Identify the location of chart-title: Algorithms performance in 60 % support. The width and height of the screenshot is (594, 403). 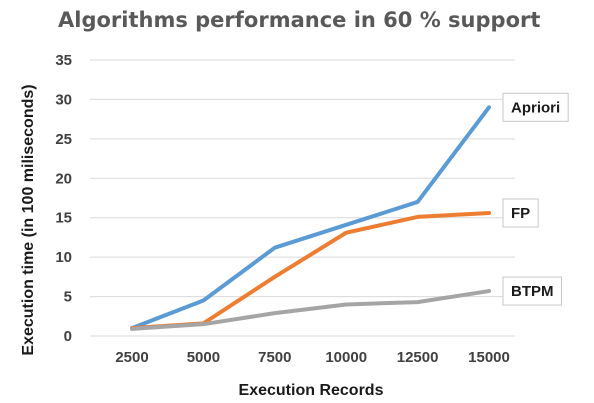
(299, 20).